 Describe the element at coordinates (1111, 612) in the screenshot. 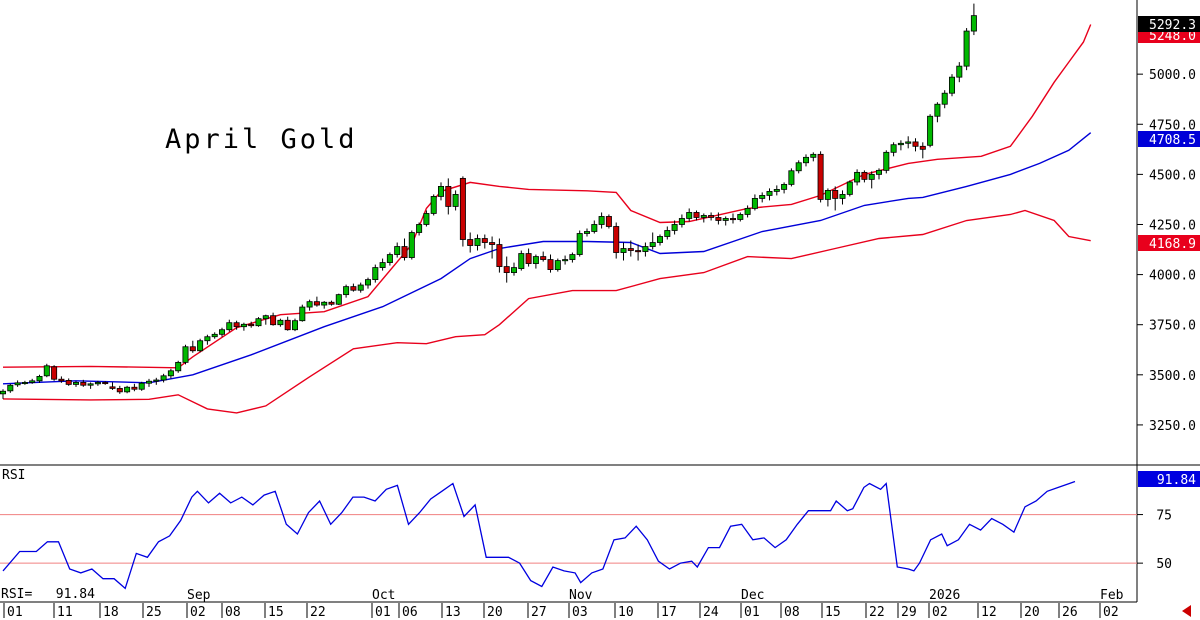

I see `date-tick-label: 02` at that location.